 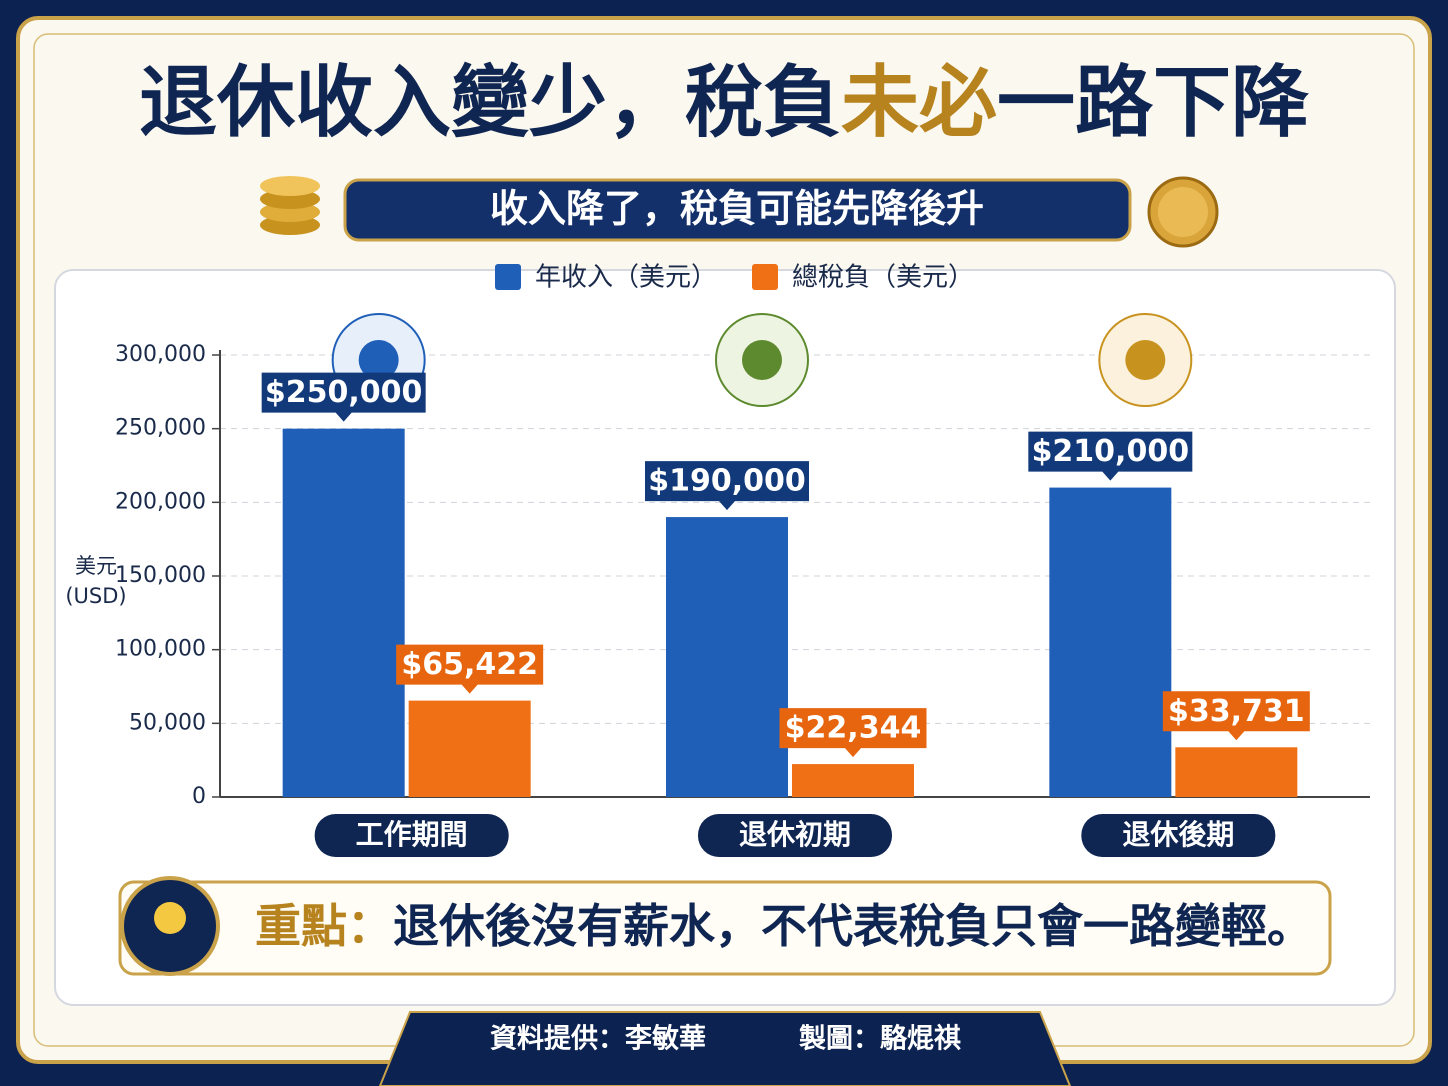 I want to click on legend-label: 總稅負（美元）, so click(x=883, y=278).